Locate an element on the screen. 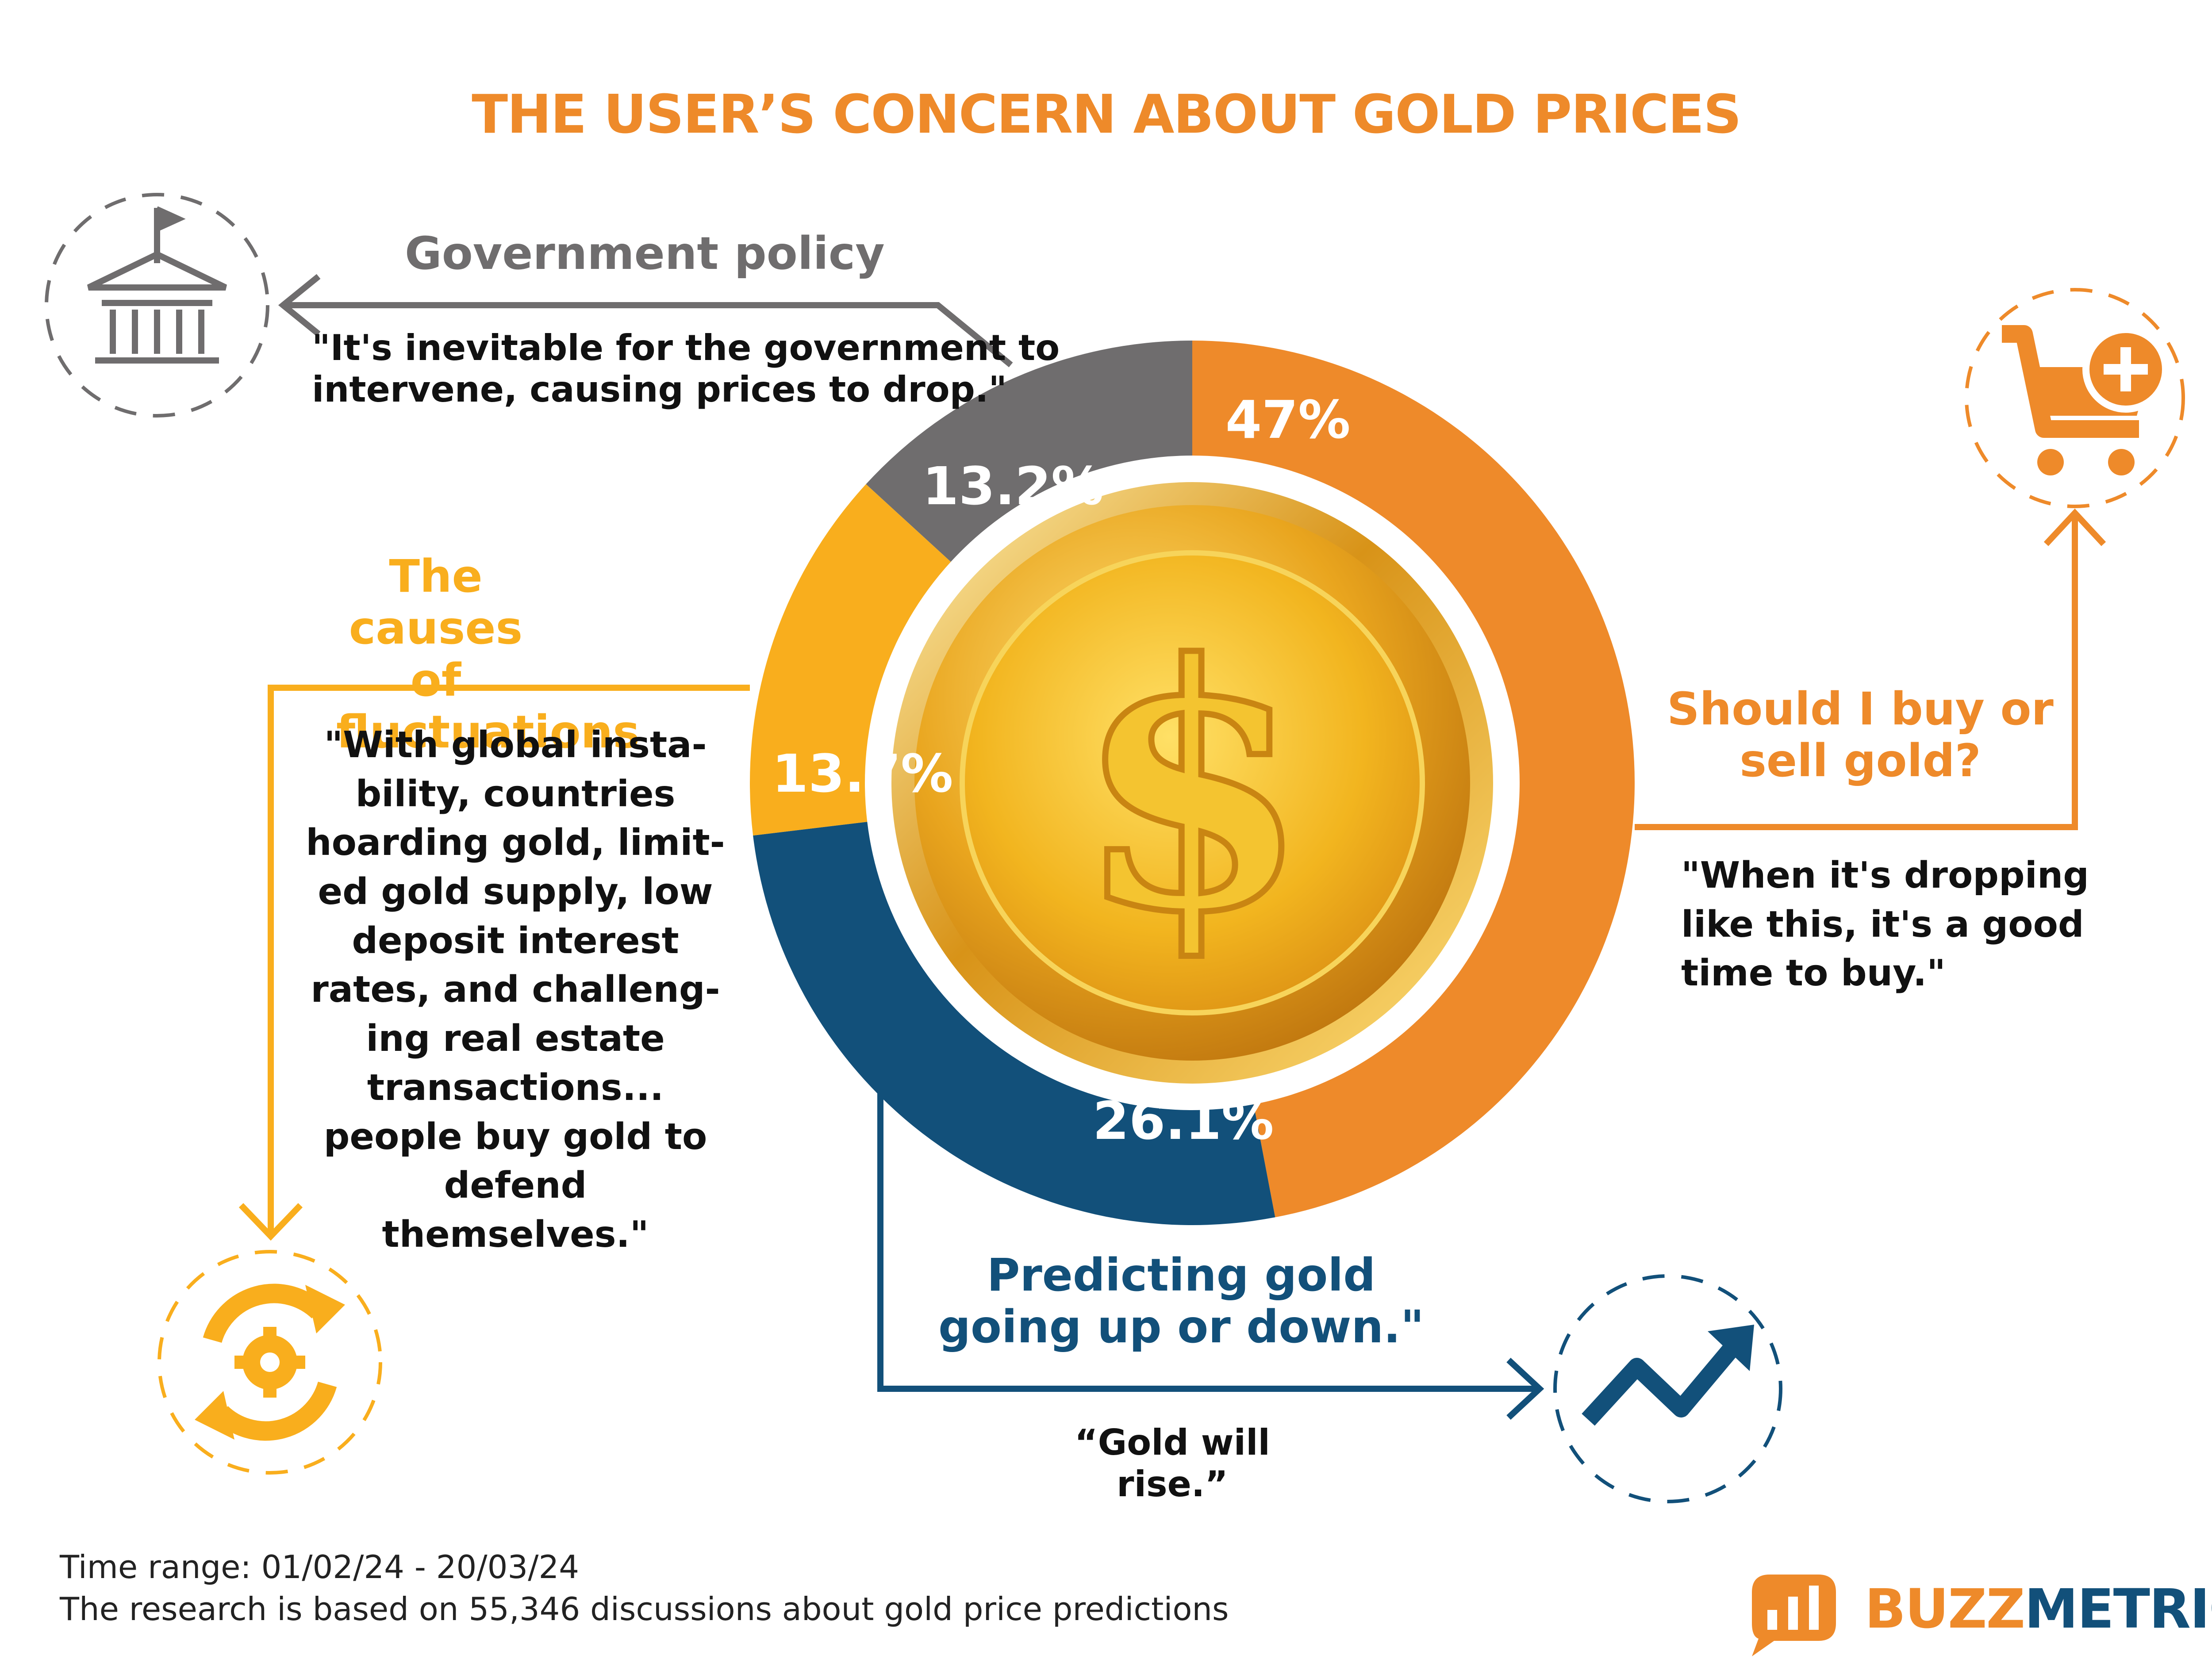 This screenshot has height=1659, width=2212. trend-up-icon is located at coordinates (1668, 1388).